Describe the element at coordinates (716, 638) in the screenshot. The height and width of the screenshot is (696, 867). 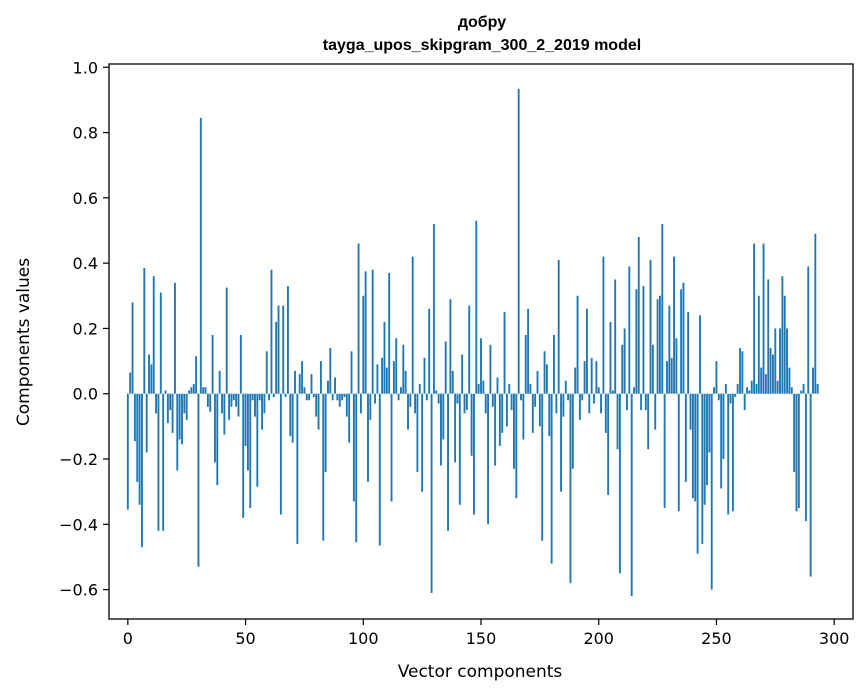
I see `x-tick-label: 250` at that location.